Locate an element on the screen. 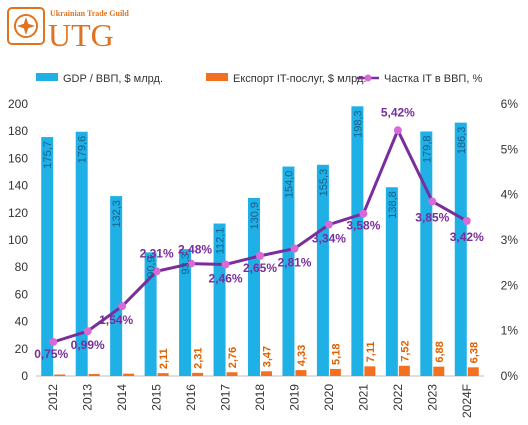  export-value-label: 6,88 is located at coordinates (440, 351).